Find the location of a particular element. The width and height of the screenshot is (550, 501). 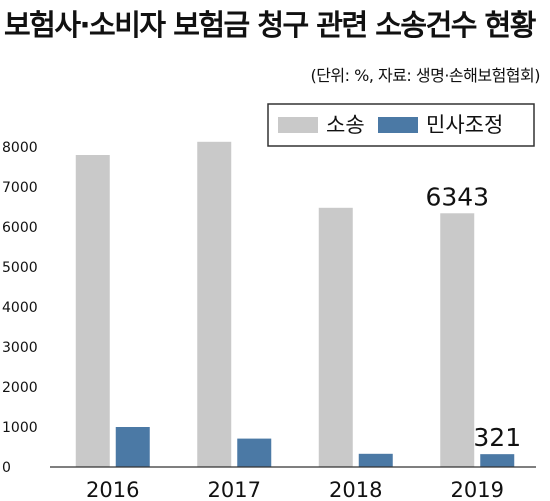

y-tick-label: 3000 is located at coordinates (20, 348).